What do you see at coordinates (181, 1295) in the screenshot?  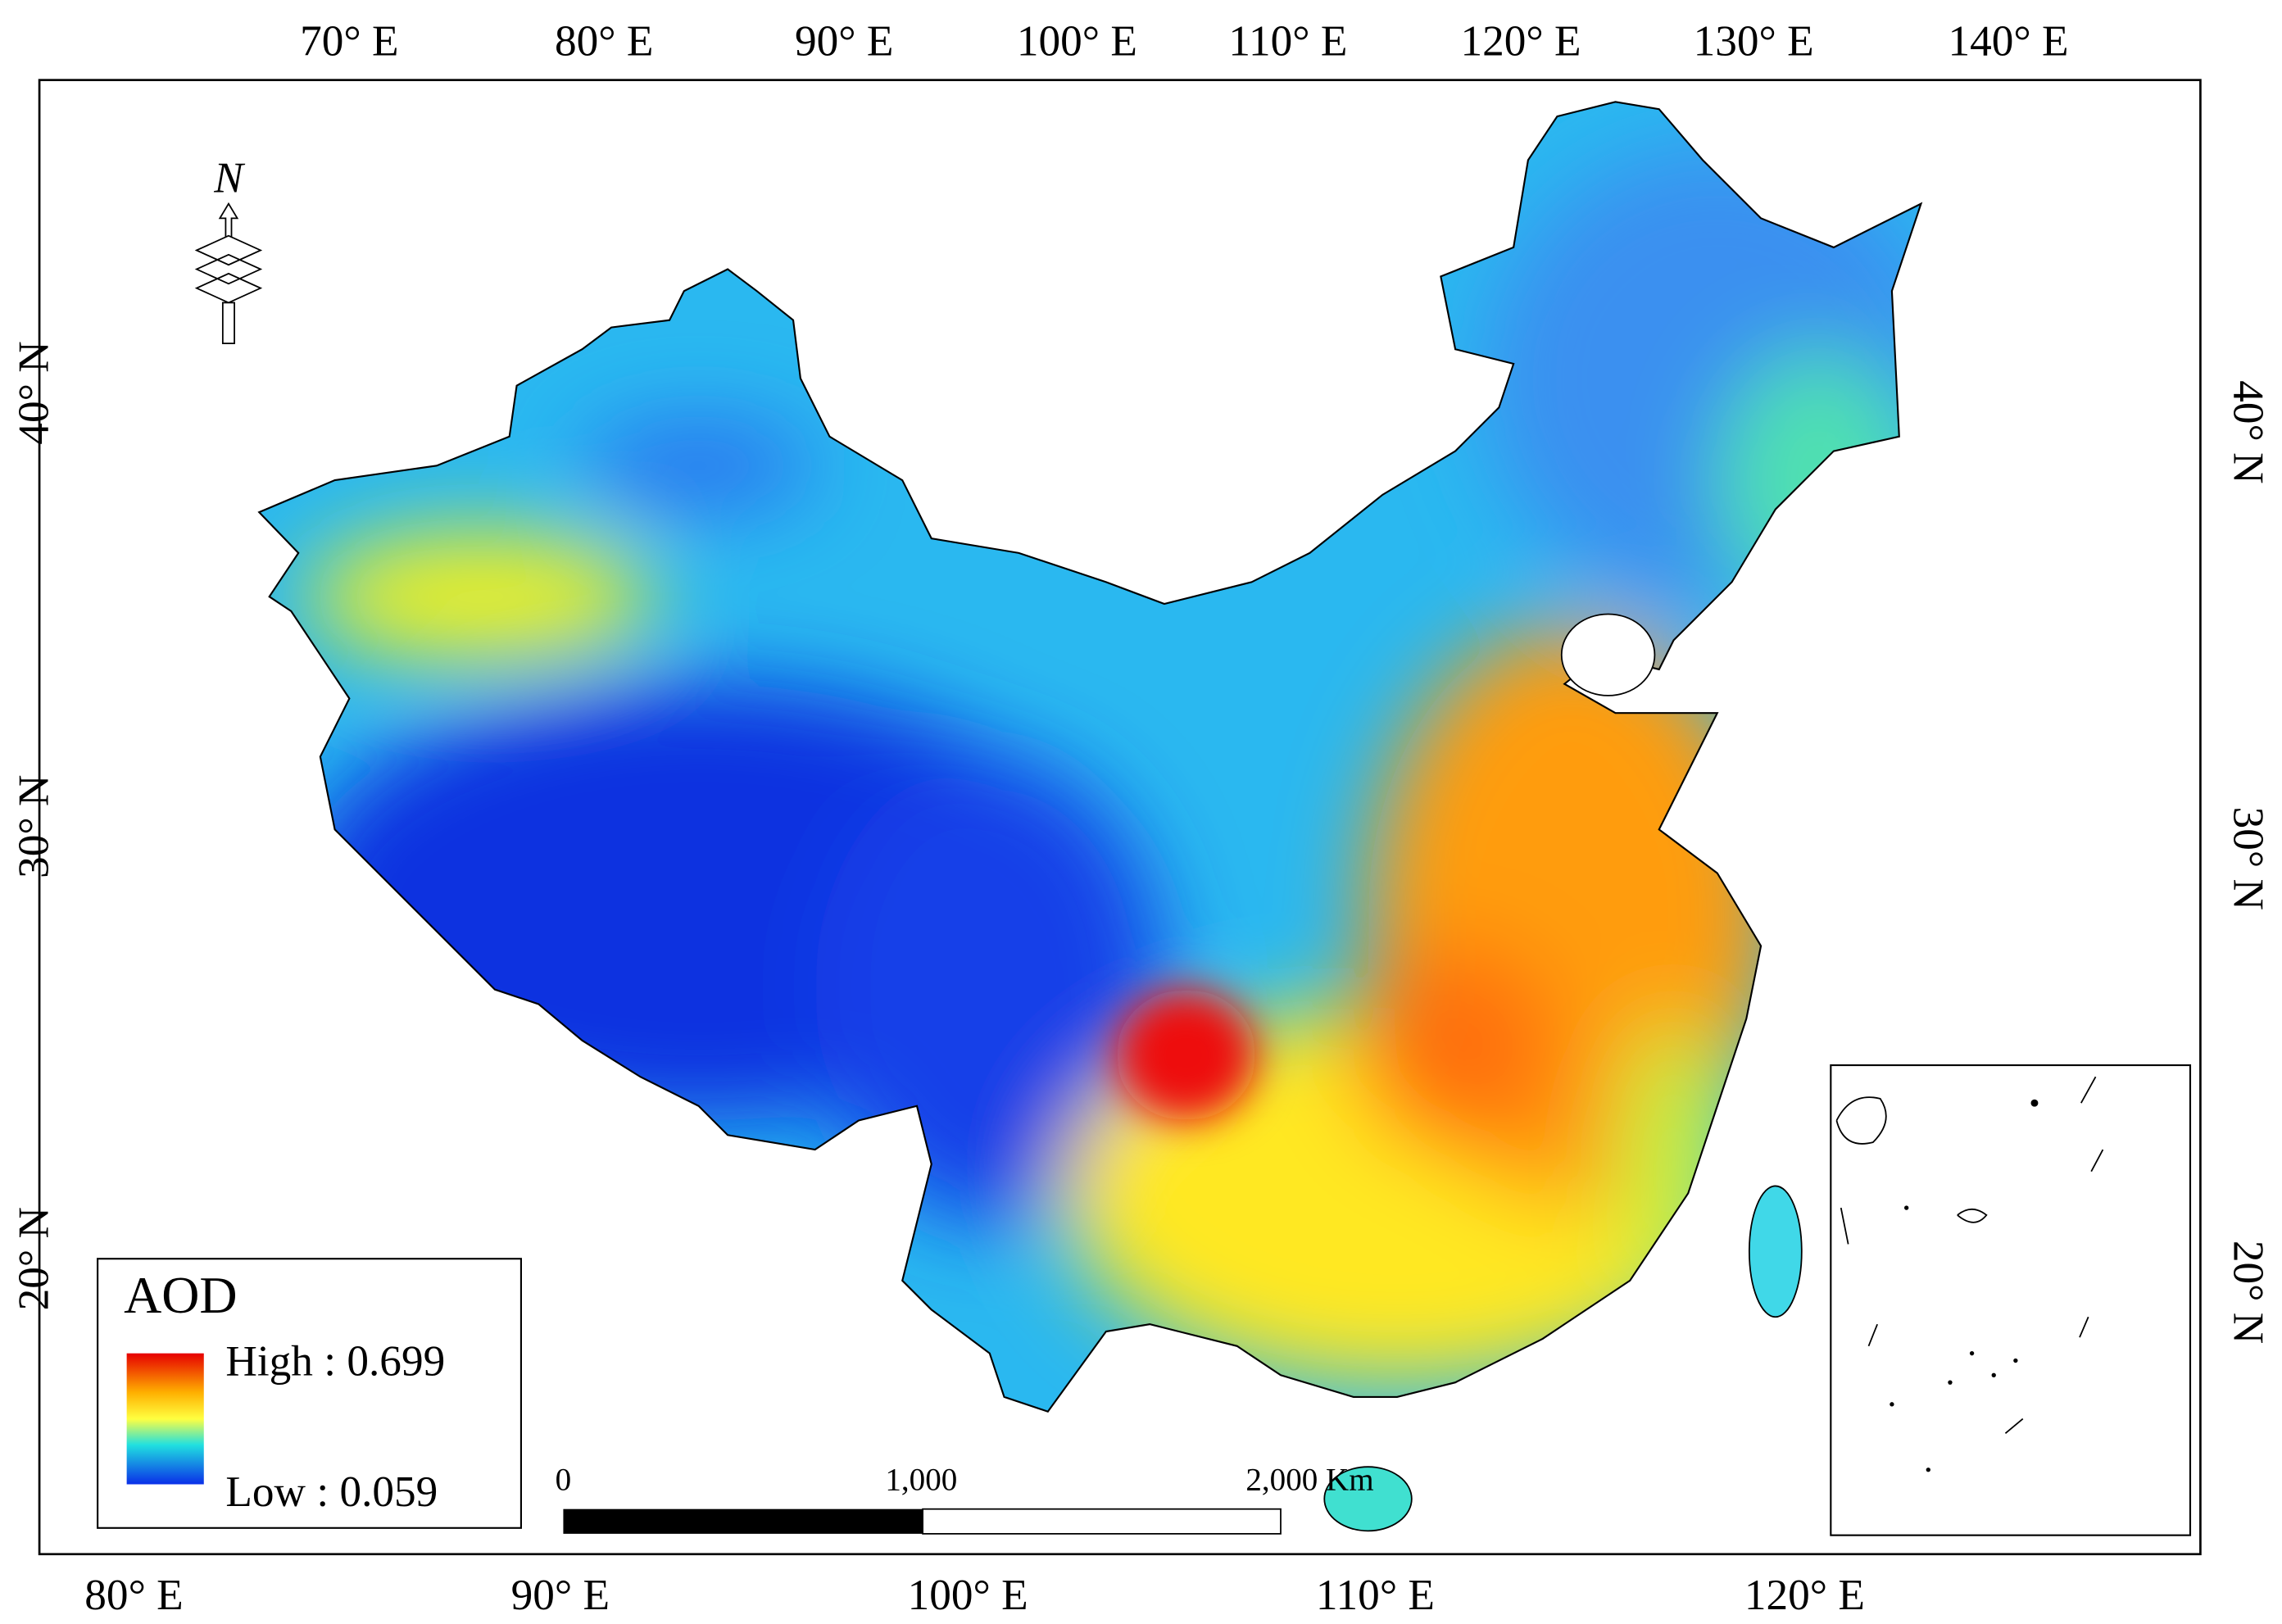 I see `legend-title: AOD` at bounding box center [181, 1295].